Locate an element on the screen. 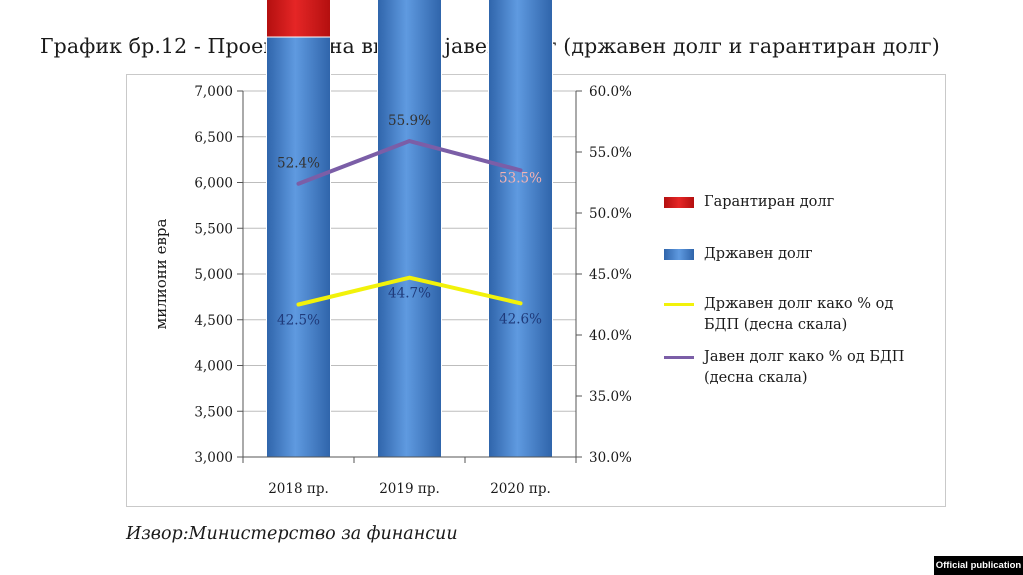  official-publication-badge: Official publication is located at coordinates (978, 565).